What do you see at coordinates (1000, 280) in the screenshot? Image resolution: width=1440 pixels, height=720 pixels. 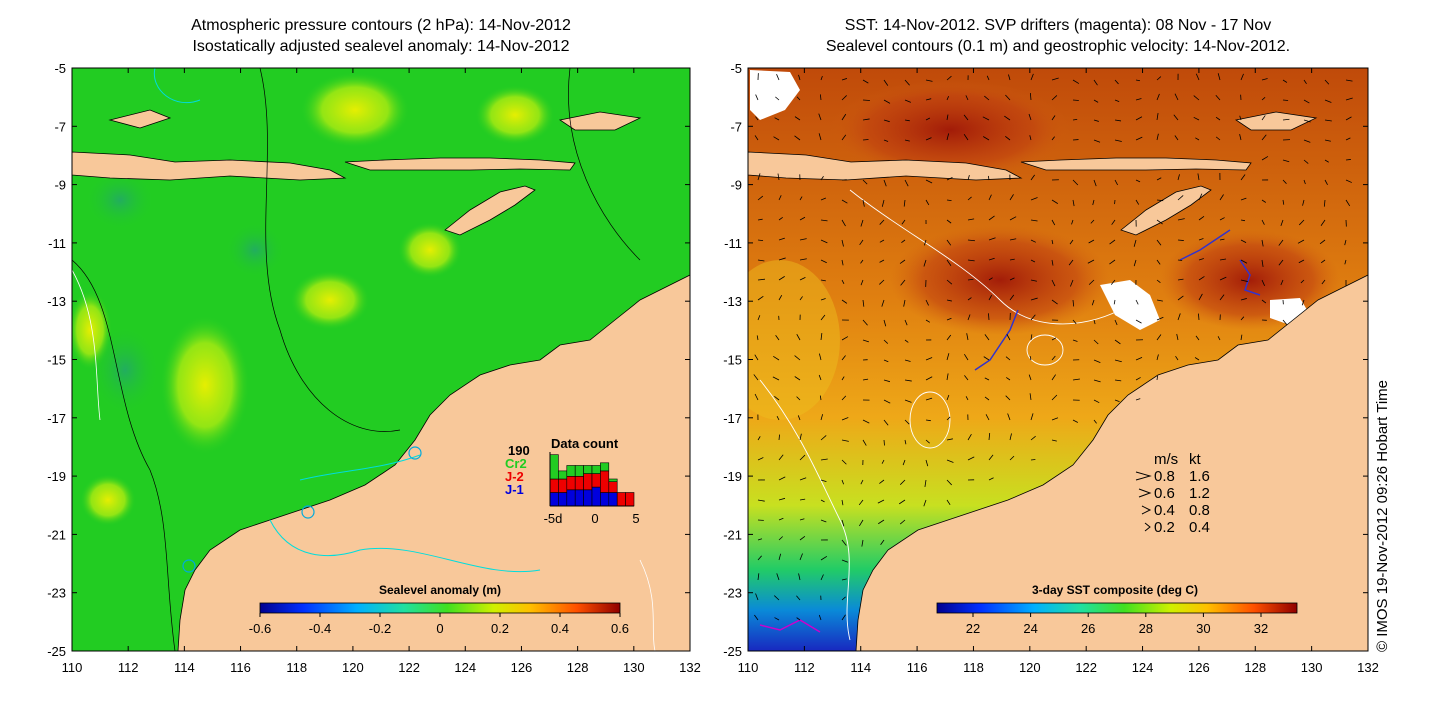 I see `sst-warm-region` at bounding box center [1000, 280].